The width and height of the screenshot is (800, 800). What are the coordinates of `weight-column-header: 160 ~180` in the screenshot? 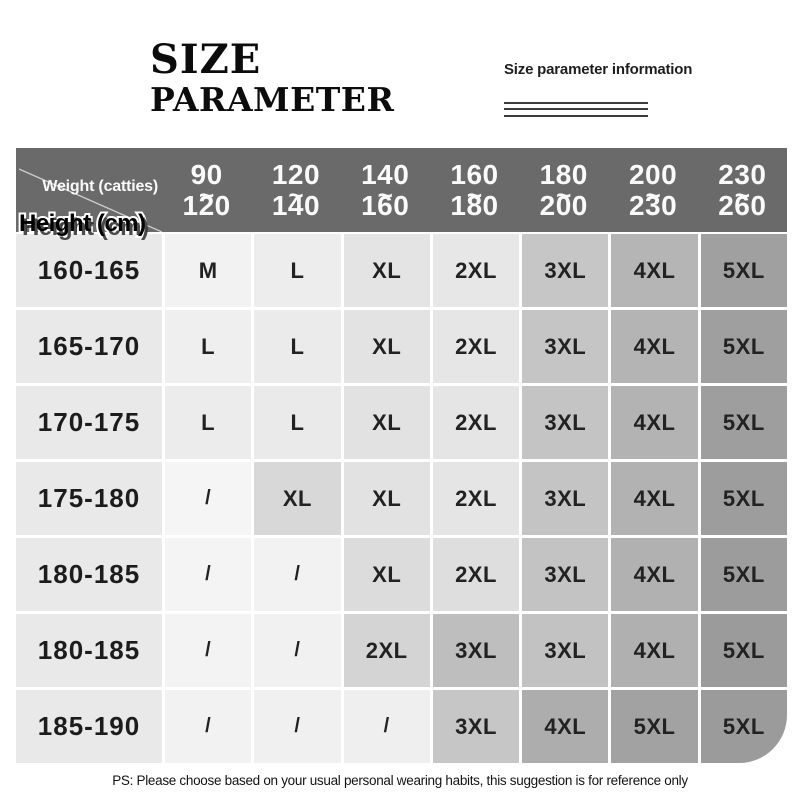 It's located at (474, 190).